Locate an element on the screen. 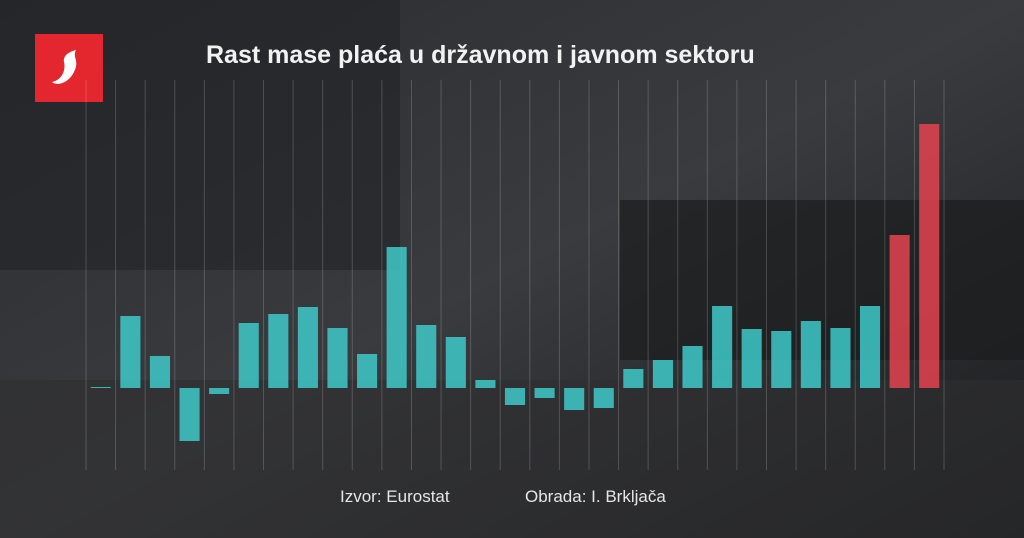 The height and width of the screenshot is (538, 1024). photo-desk is located at coordinates (822, 280).